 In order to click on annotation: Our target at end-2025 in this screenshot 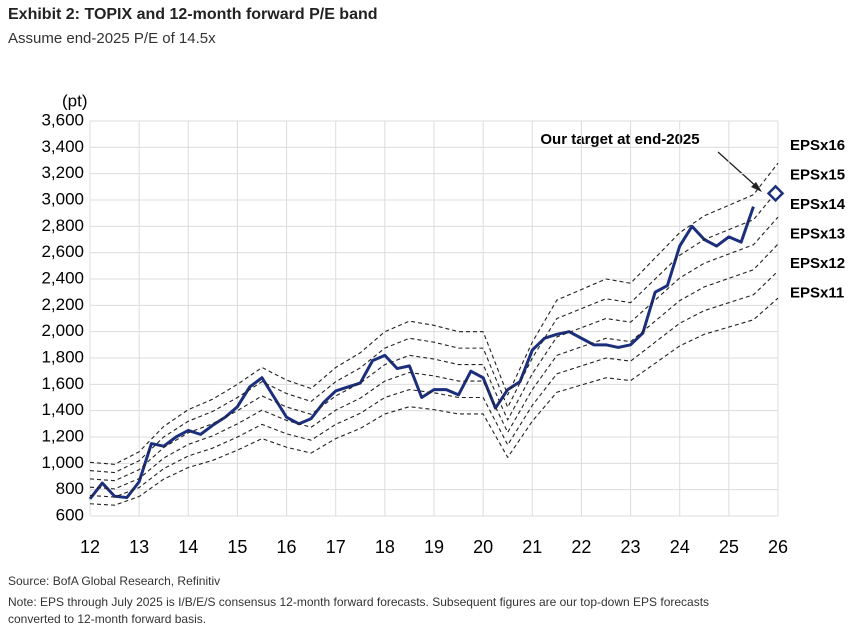, I will do `click(619, 139)`.